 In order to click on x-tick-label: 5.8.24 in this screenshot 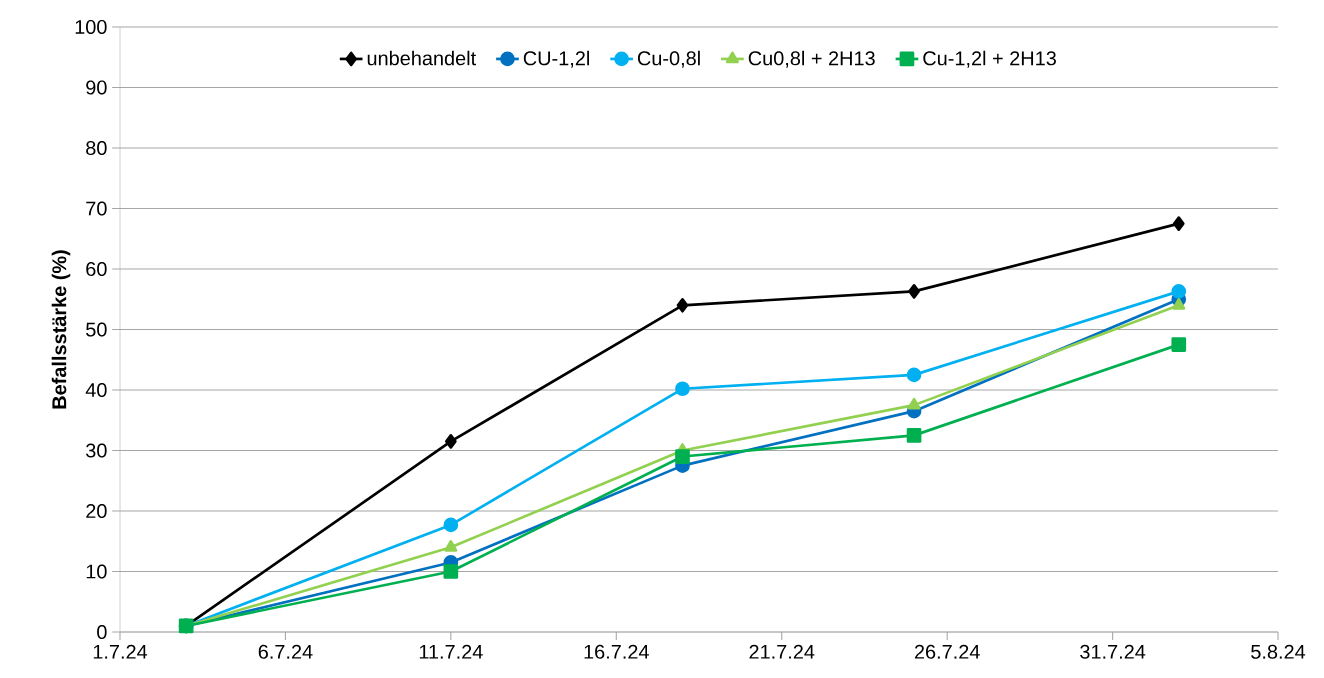, I will do `click(1278, 651)`.